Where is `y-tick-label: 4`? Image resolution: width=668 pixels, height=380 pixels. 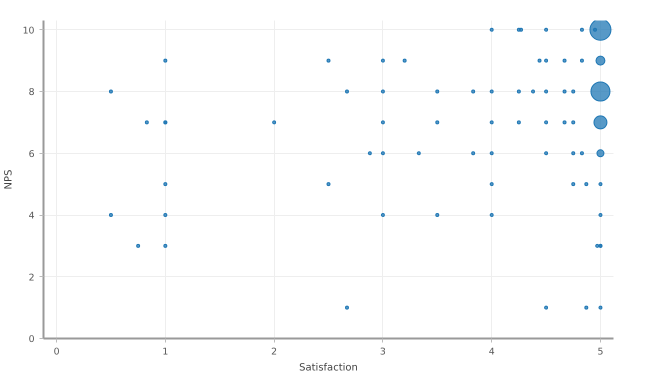 y-tick-label: 4 is located at coordinates (31, 216).